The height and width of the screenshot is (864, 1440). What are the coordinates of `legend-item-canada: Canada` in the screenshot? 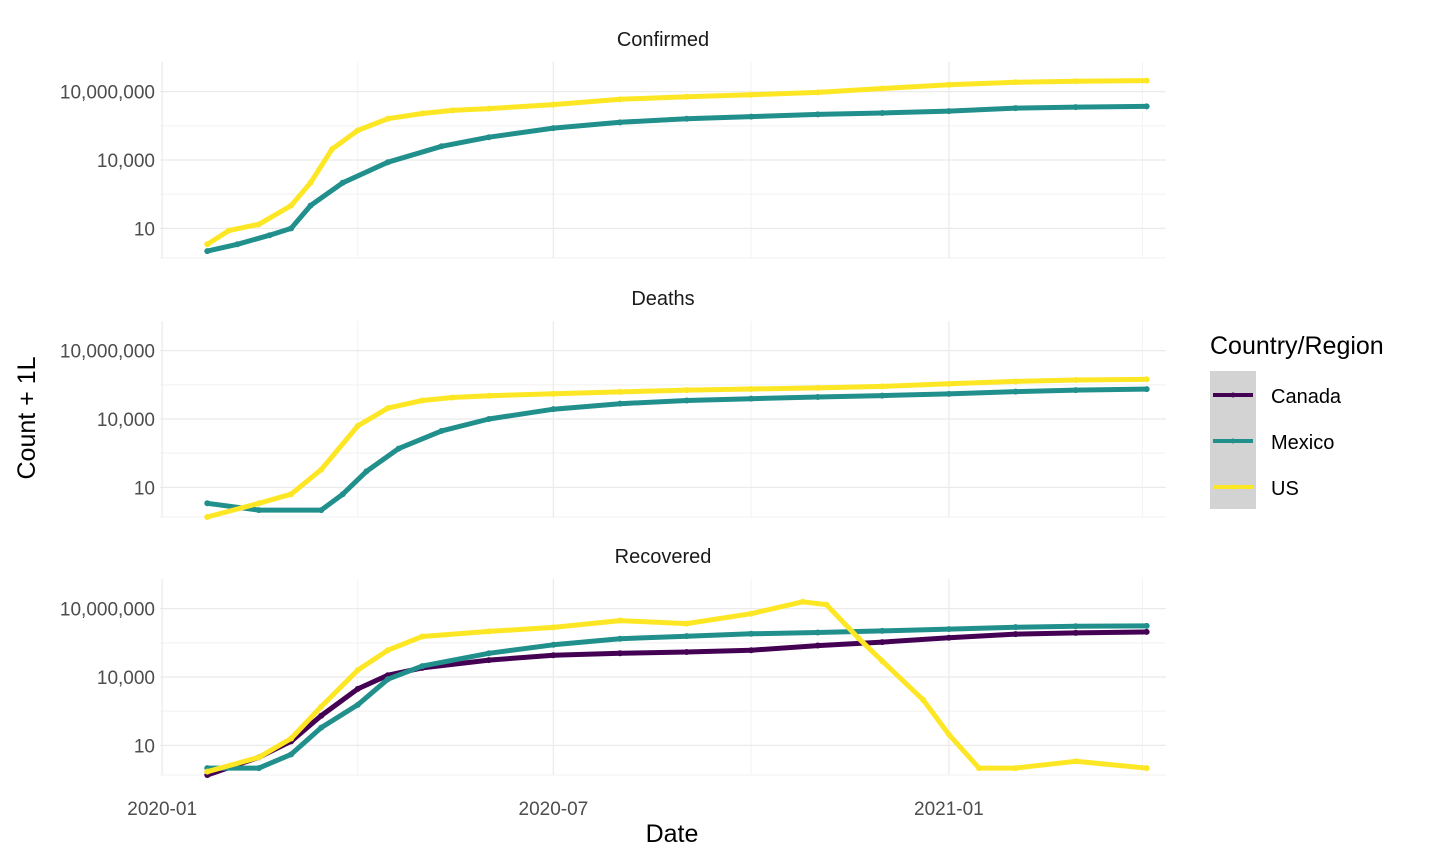 It's located at (1277, 397).